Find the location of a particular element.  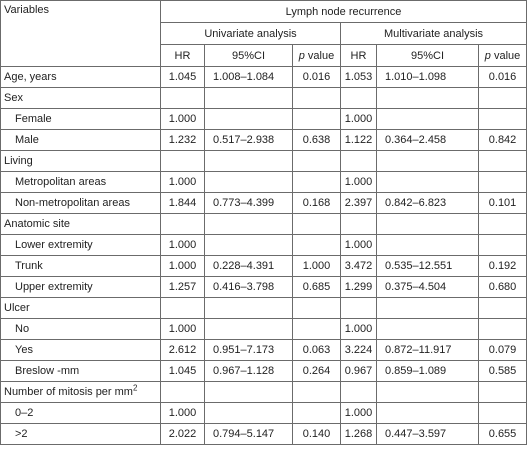

multivariate-hr-cell: 1.053 is located at coordinates (358, 77).